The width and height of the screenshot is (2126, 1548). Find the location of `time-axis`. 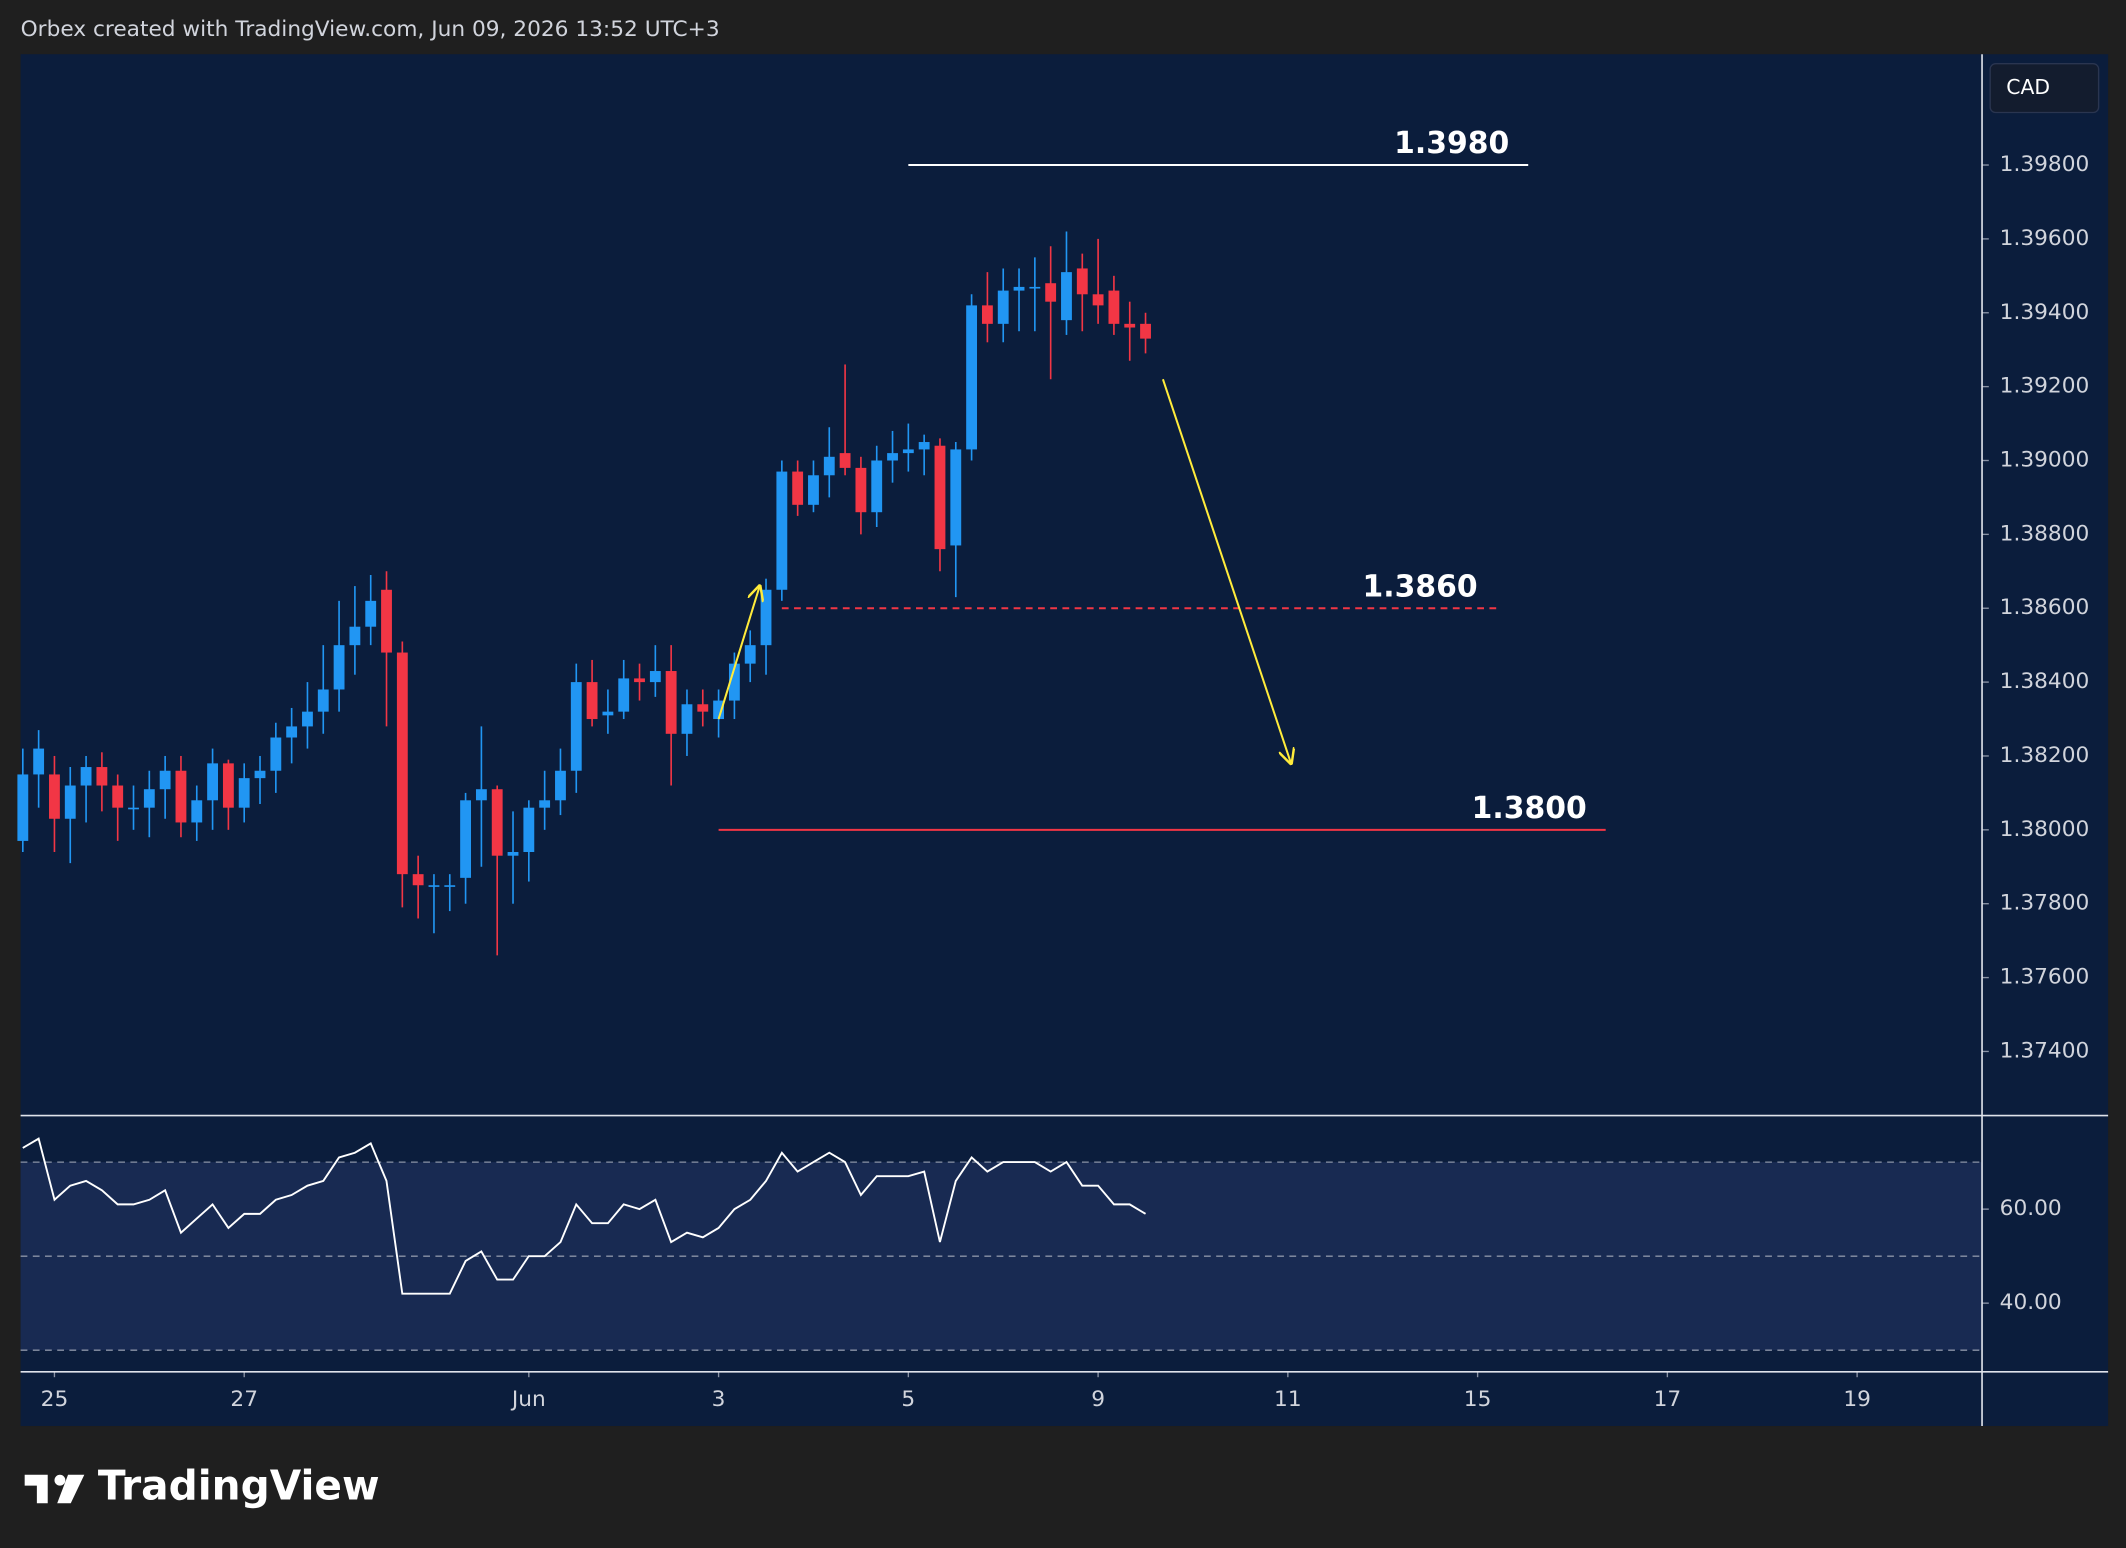

time-axis is located at coordinates (1001, 1399).